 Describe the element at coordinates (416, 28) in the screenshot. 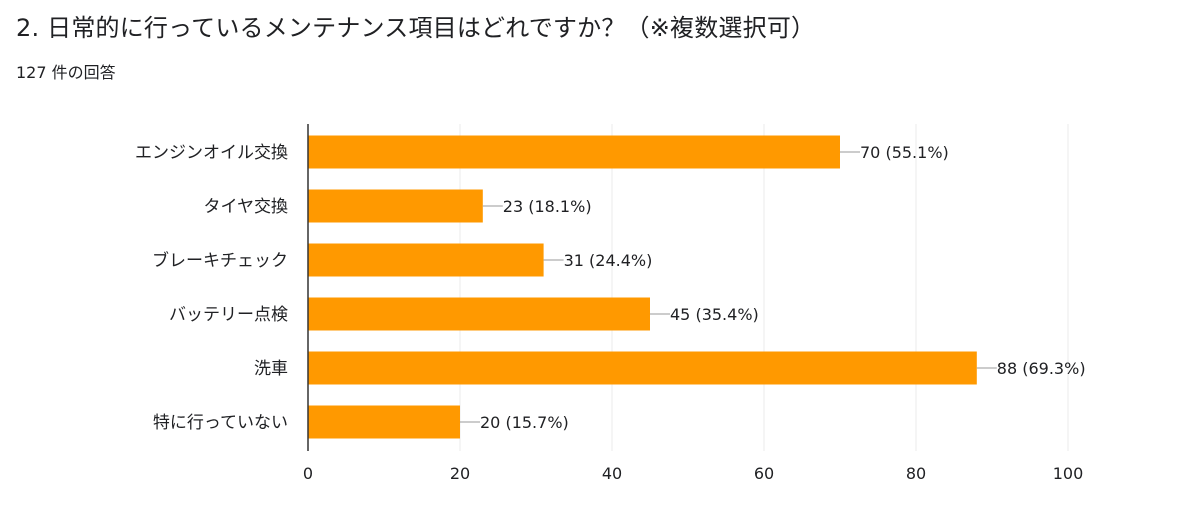

I see `chart-title: 2. 日常的に行っているメンテナンス項目はどれですか？（※複数選択可）` at that location.